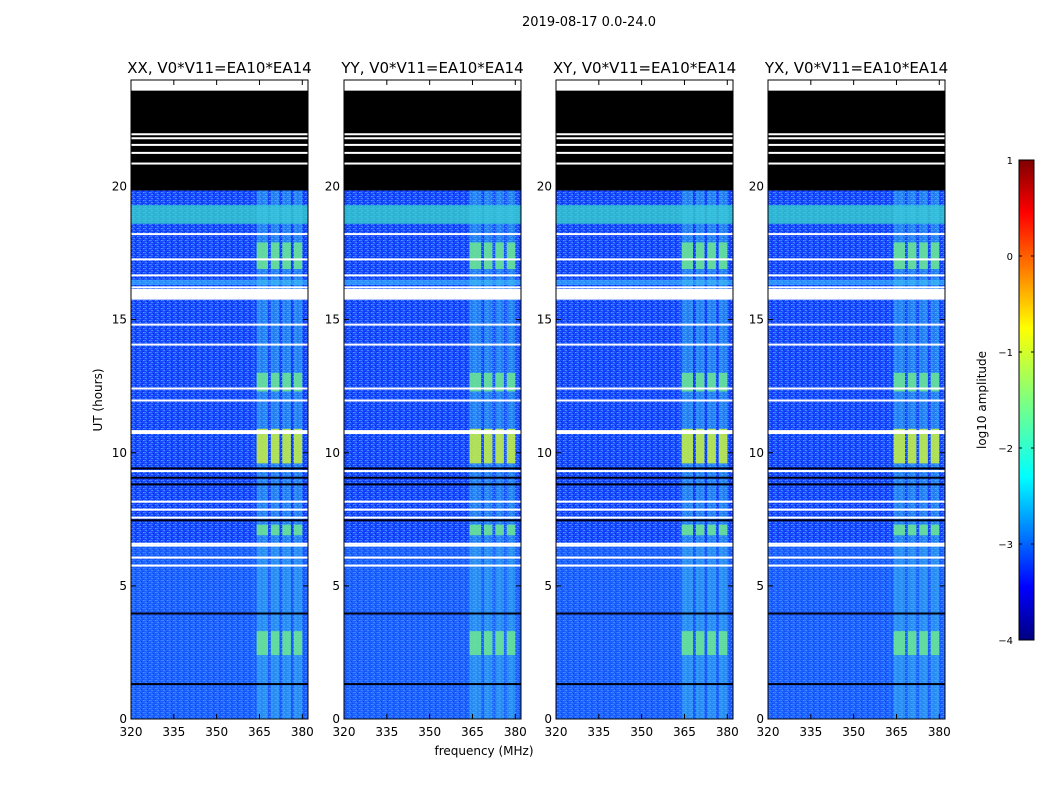 The height and width of the screenshot is (800, 1050). I want to click on x-tick-label: 380, so click(727, 732).